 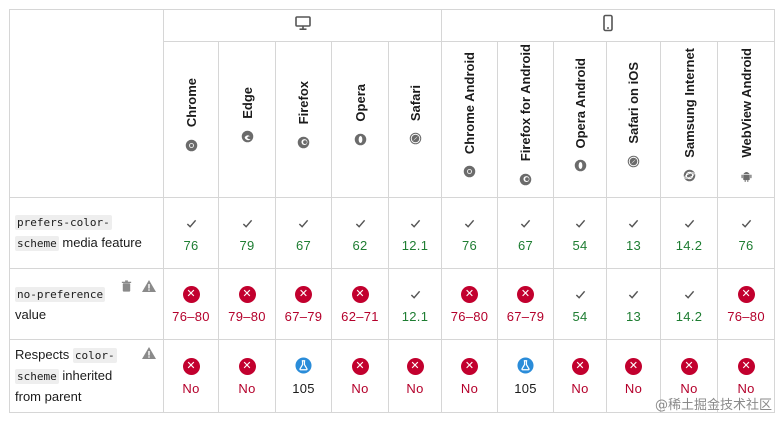 I want to click on chrome-icon, so click(x=191, y=145).